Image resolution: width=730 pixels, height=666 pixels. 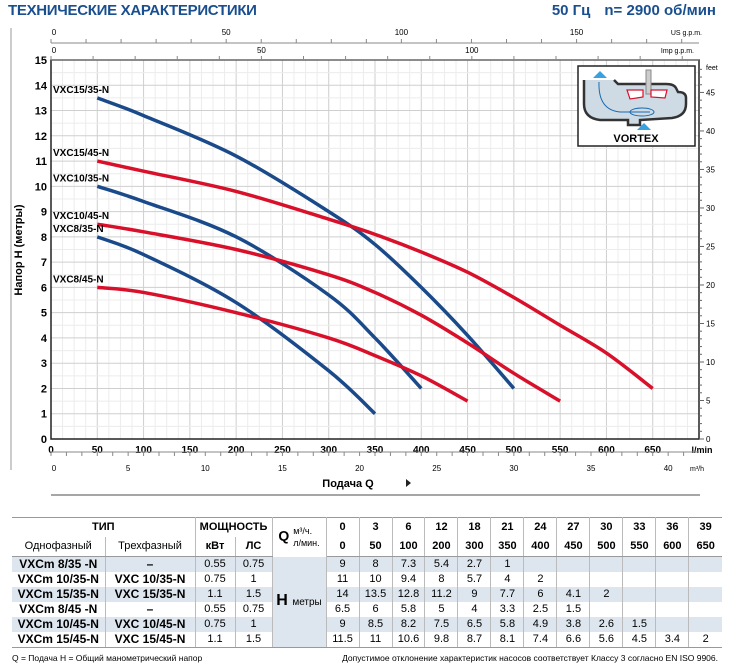 I want to click on frequency: 50 Гц, so click(x=571, y=10).